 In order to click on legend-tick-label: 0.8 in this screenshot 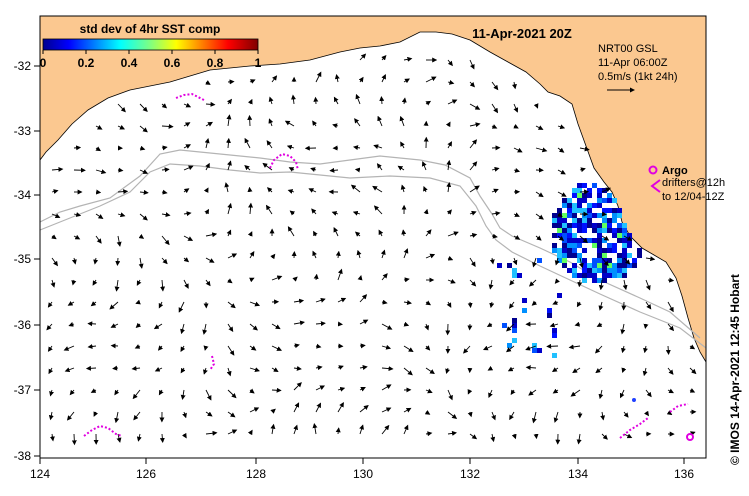, I will do `click(215, 63)`.